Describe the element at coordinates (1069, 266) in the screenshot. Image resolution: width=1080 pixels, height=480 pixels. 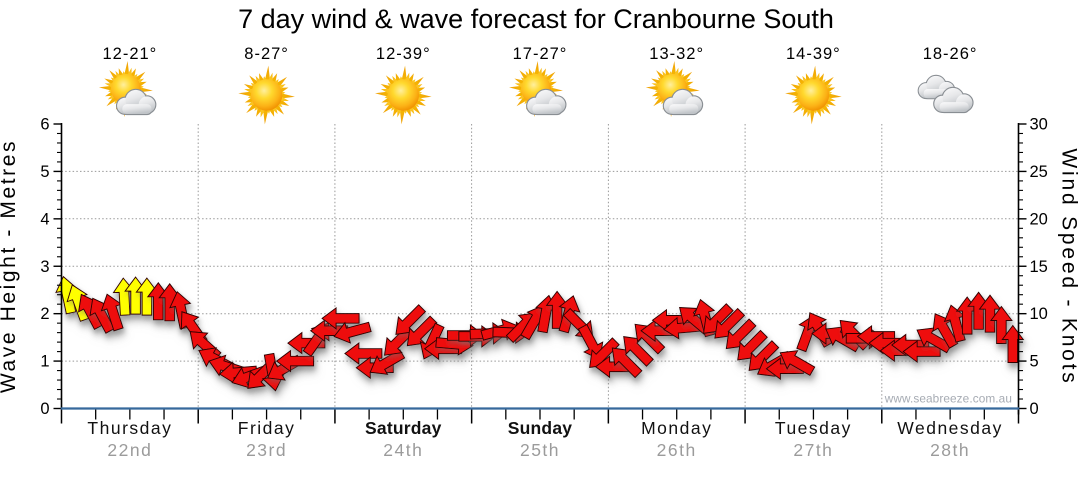
I see `svg-text: Wind Speed - Knots` at that location.